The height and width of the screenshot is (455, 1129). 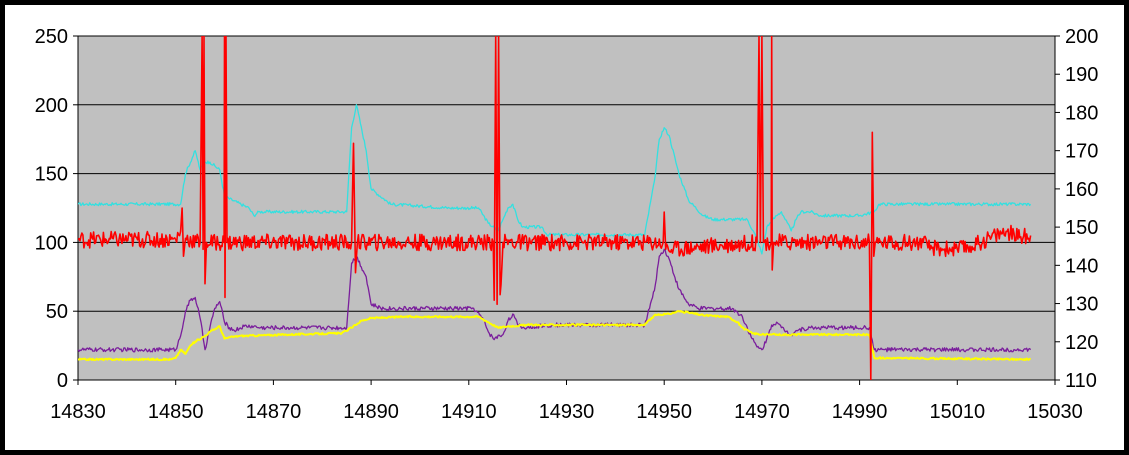 What do you see at coordinates (1081, 266) in the screenshot?
I see `y2-tick-label: 140` at bounding box center [1081, 266].